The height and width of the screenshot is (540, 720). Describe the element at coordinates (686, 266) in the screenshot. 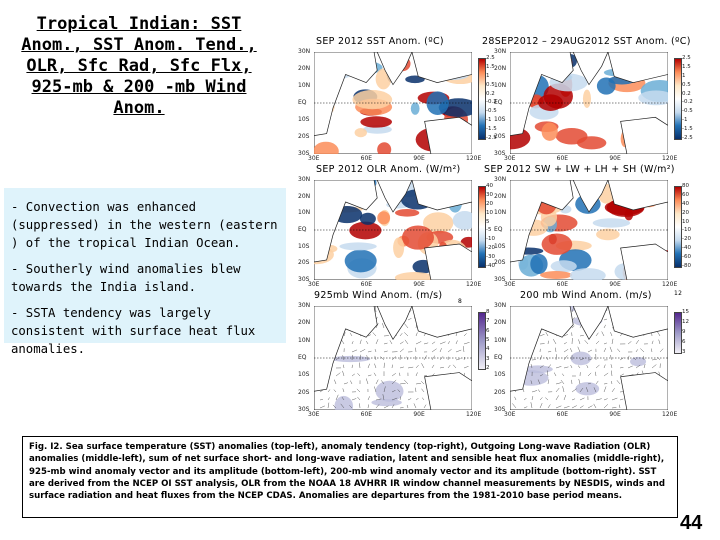

I see `colorbar-label: -80` at that location.